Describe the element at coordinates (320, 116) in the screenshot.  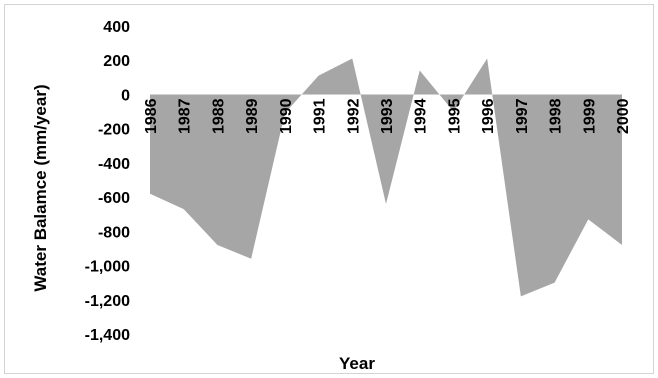
I see `x-tick-label: 1991` at that location.